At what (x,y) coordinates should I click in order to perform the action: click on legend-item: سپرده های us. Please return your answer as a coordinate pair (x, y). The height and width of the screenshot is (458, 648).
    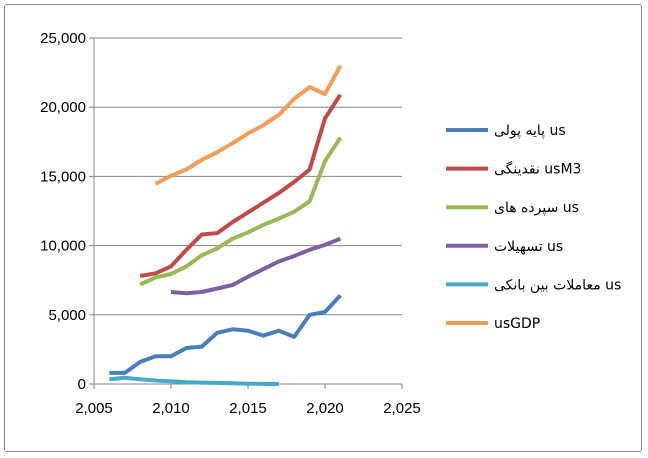
    Looking at the image, I should click on (512, 208).